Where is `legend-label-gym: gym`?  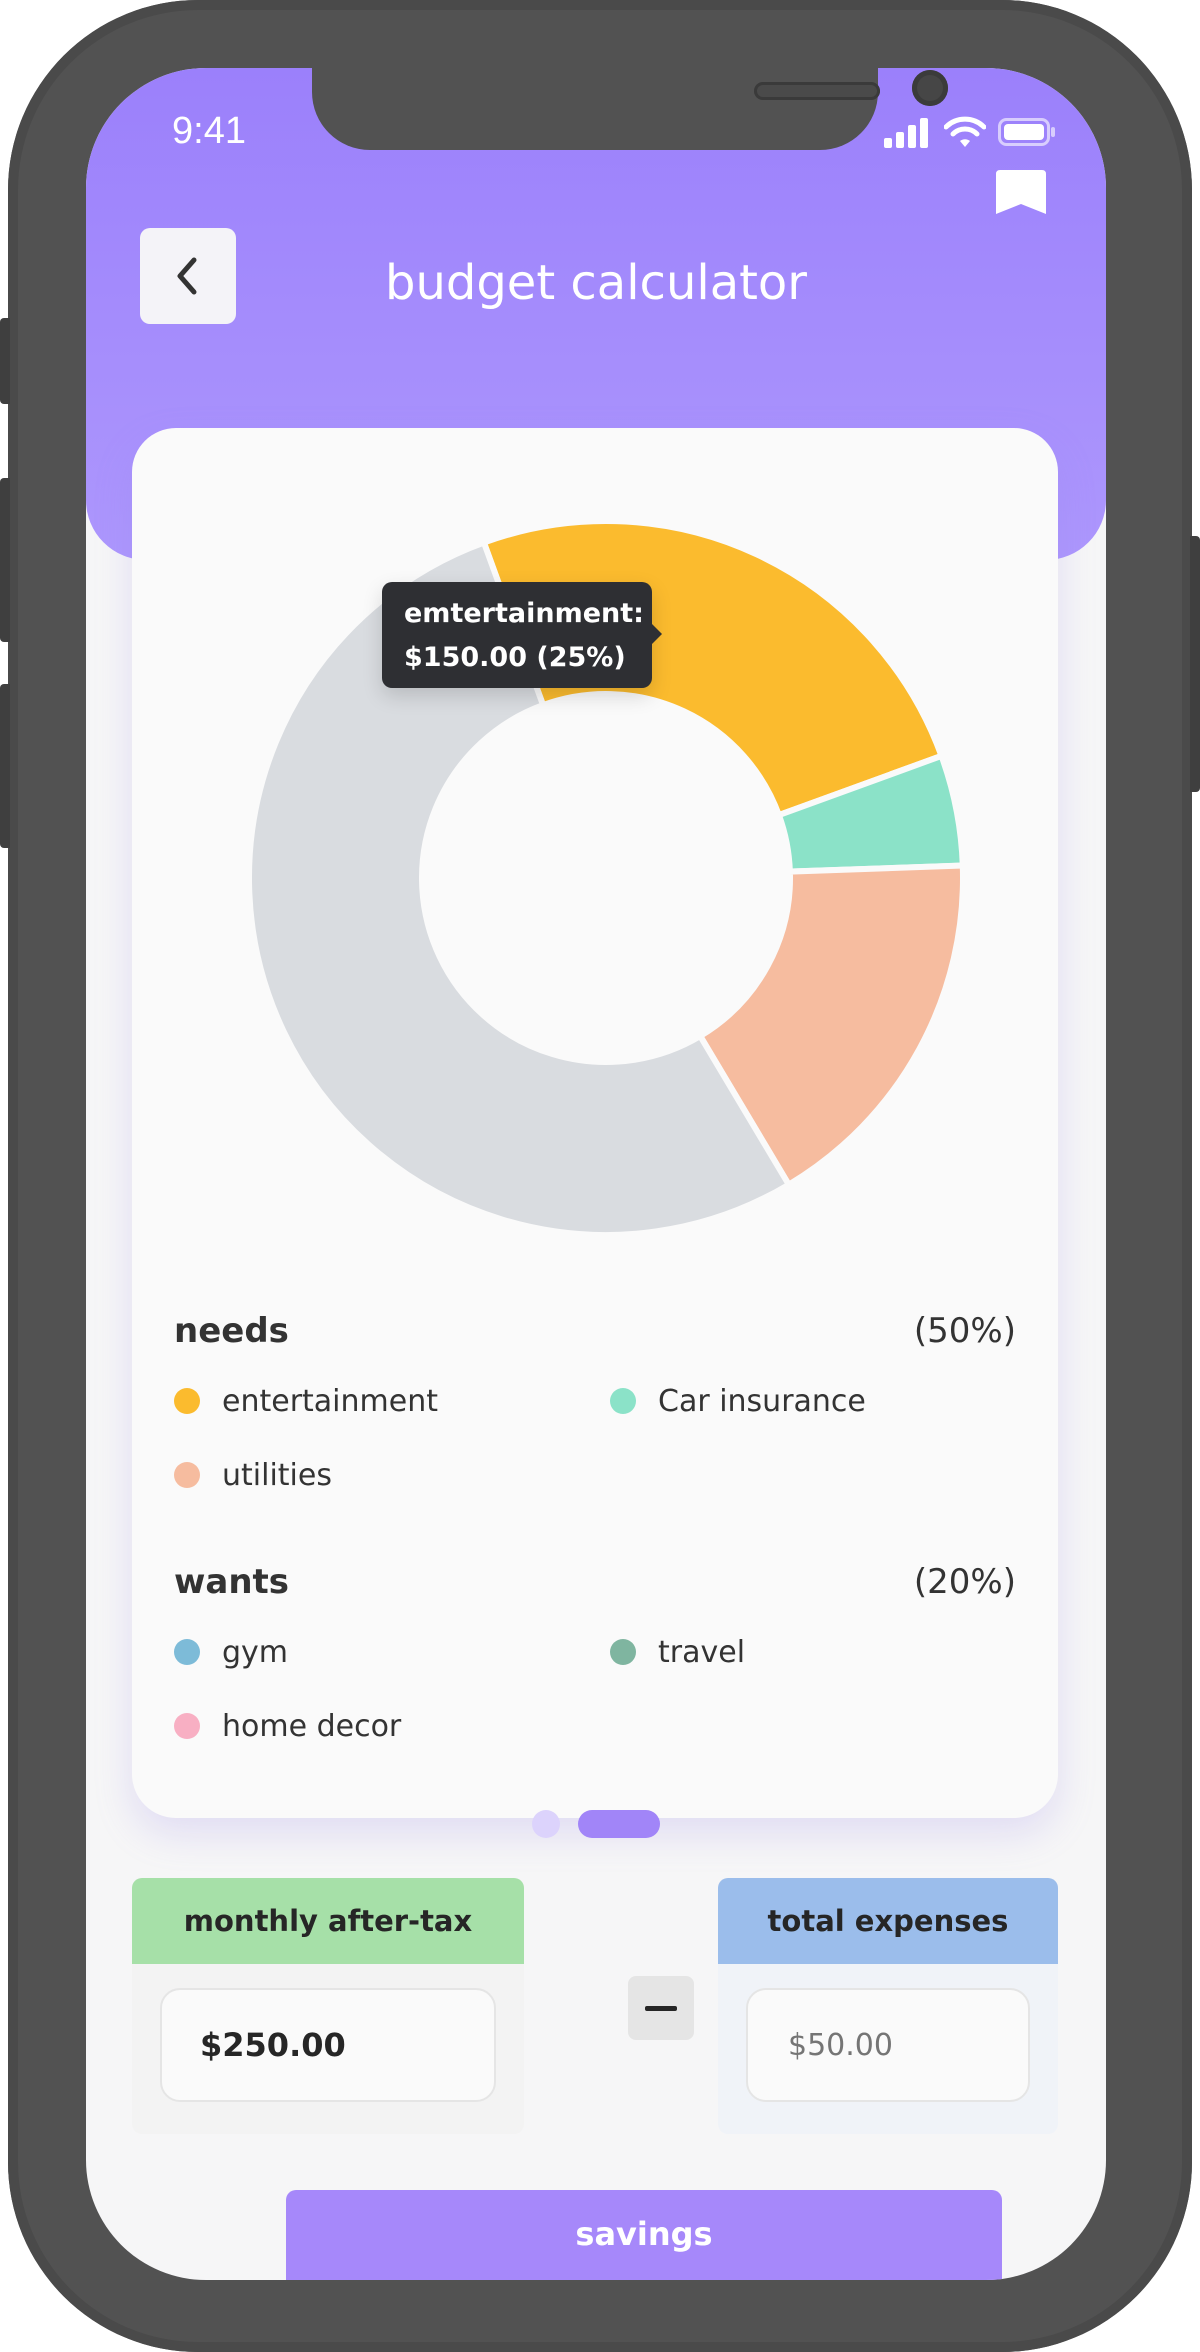
legend-label-gym: gym is located at coordinates (255, 1652).